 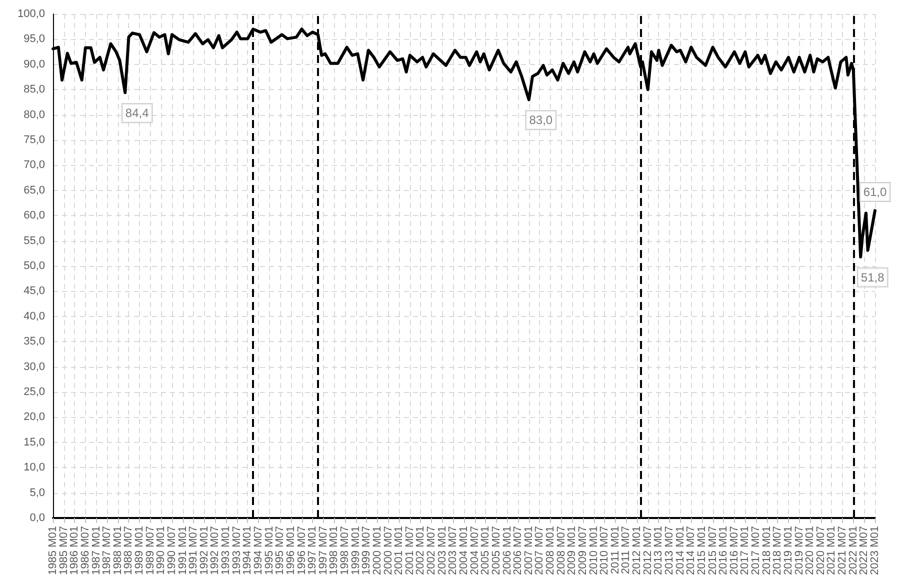 What do you see at coordinates (118, 550) in the screenshot?
I see `x-tick-label: 1988 M01` at bounding box center [118, 550].